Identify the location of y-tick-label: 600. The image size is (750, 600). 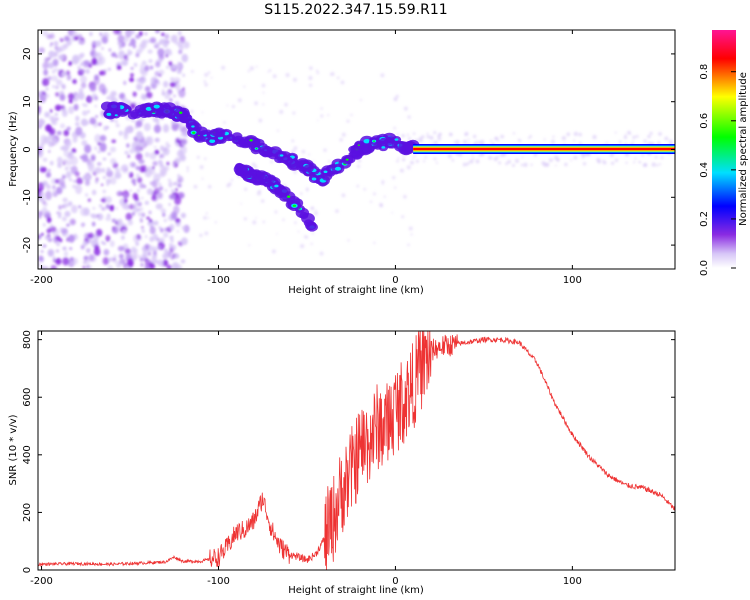
(27, 397).